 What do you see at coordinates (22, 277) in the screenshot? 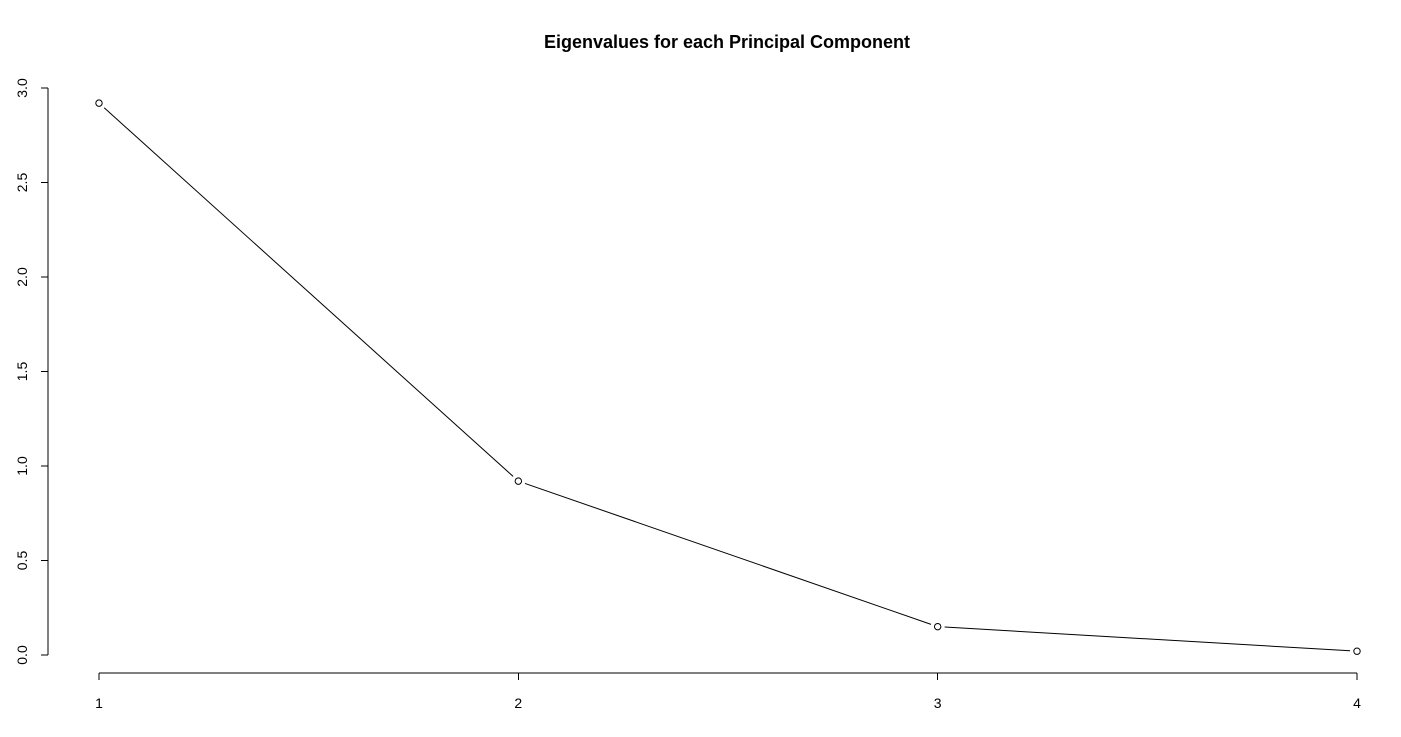
I see `y-tick-label: 2.0` at bounding box center [22, 277].